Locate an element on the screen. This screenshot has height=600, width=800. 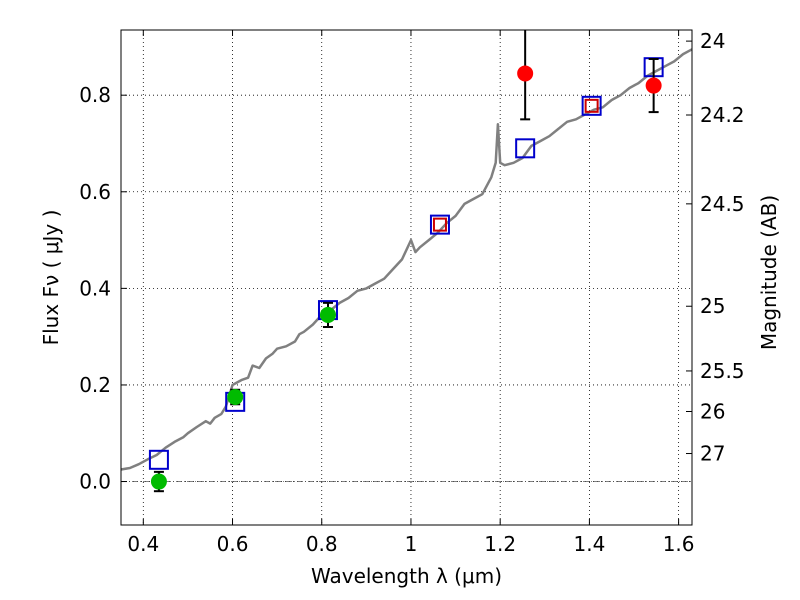
y2-tick-label: 25 is located at coordinates (712, 306).